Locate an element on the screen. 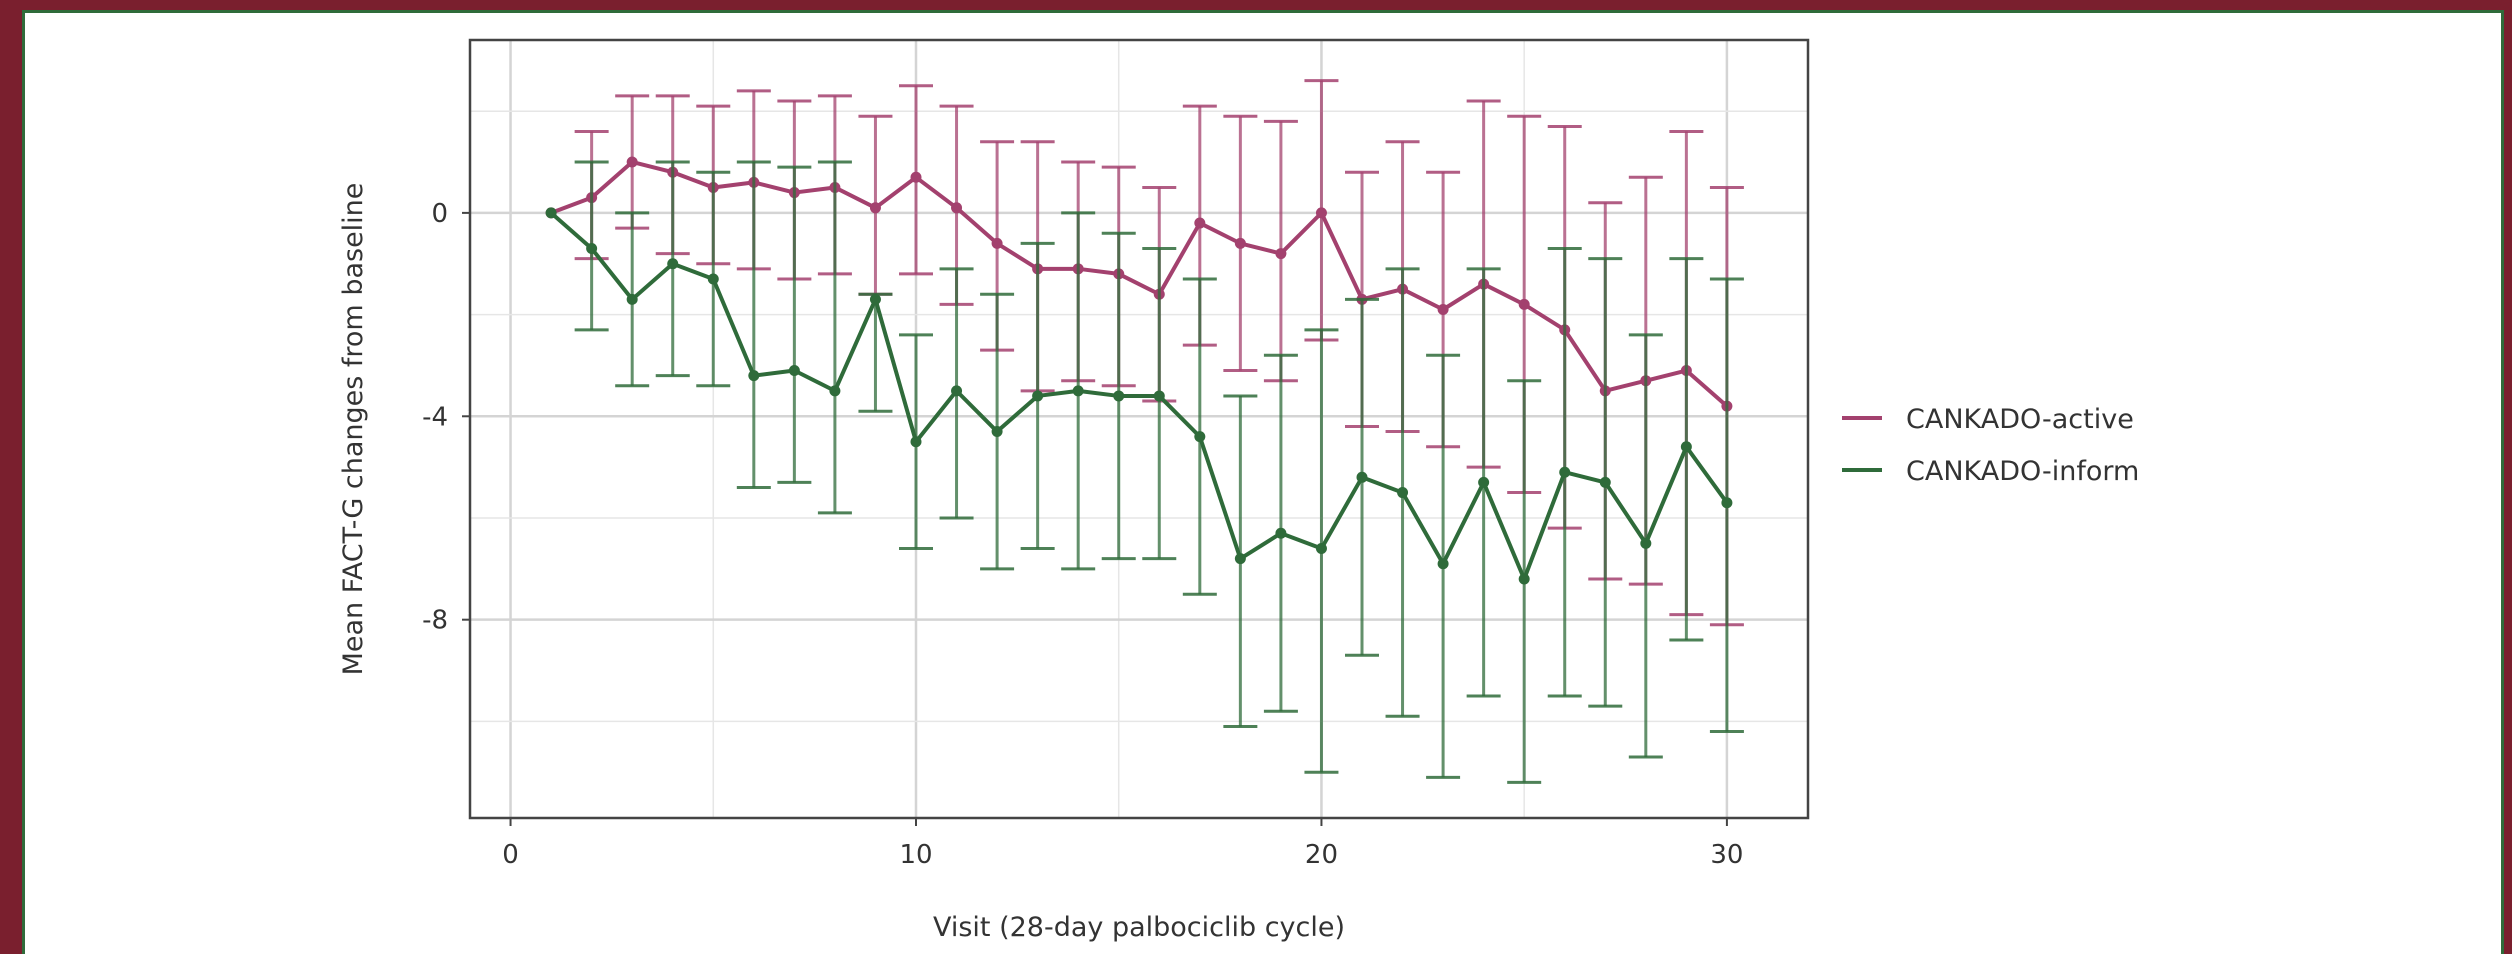 The image size is (2512, 954). x-tick-label: 0 is located at coordinates (510, 855).